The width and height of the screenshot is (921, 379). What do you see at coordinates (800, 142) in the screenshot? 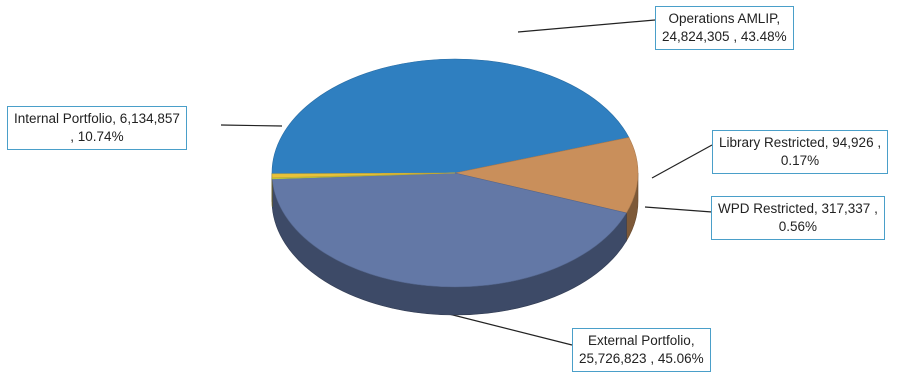
I see `label-library-restricted-line1: Library Restricted, 94,926 ,` at bounding box center [800, 142].